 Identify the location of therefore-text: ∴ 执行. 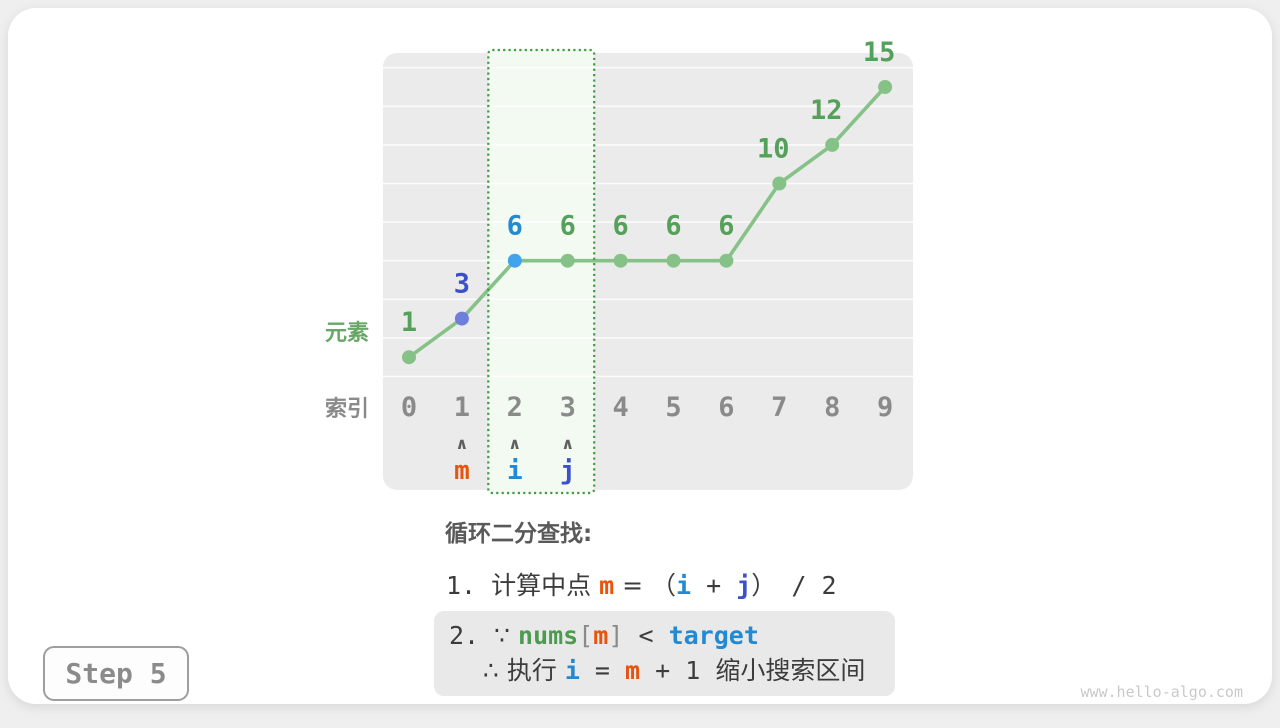
(524, 670).